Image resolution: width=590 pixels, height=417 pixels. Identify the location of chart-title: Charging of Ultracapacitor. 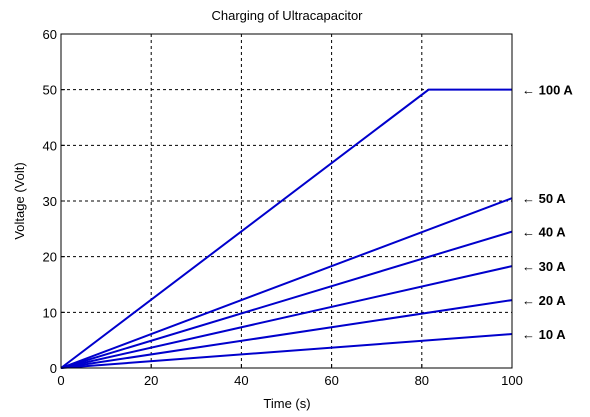
(287, 15).